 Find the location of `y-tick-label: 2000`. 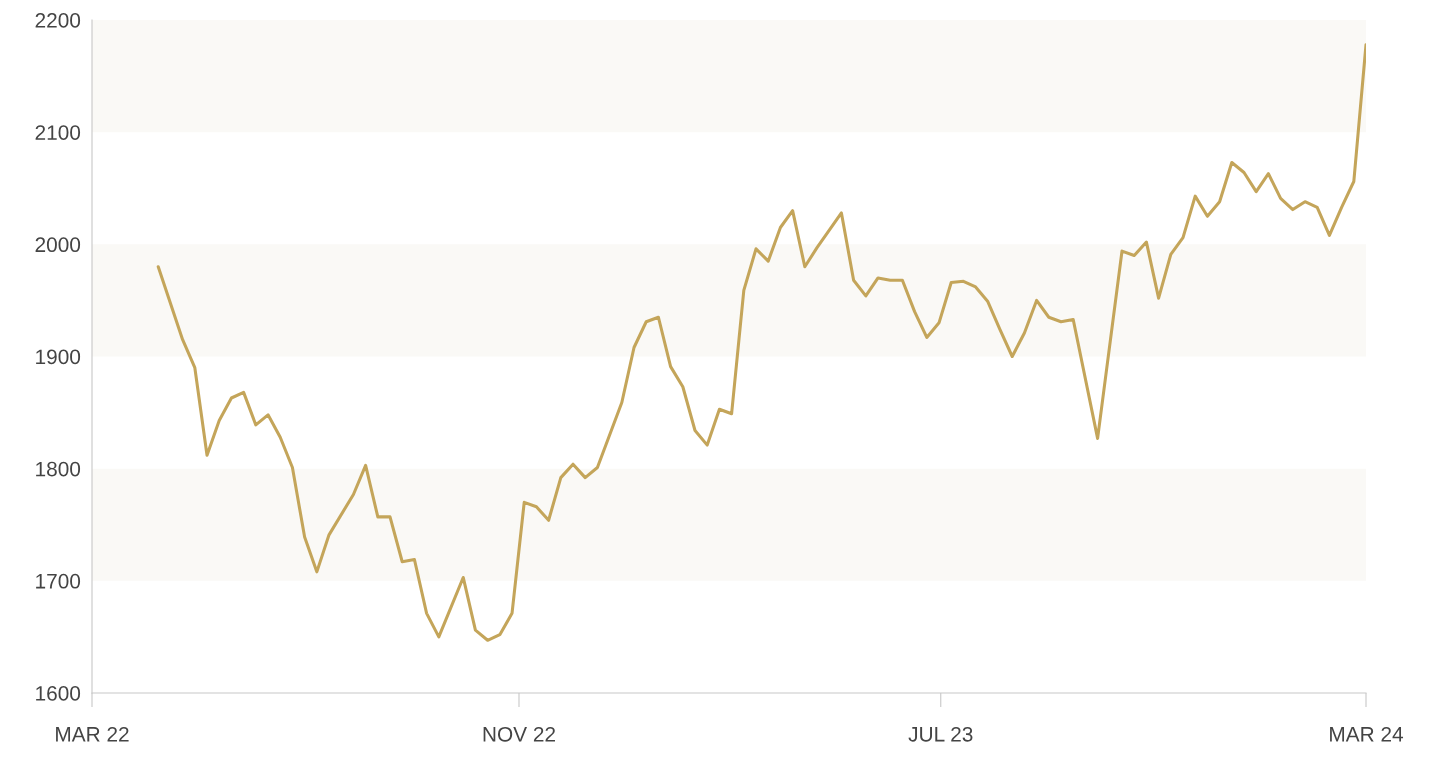

y-tick-label: 2000 is located at coordinates (58, 245).